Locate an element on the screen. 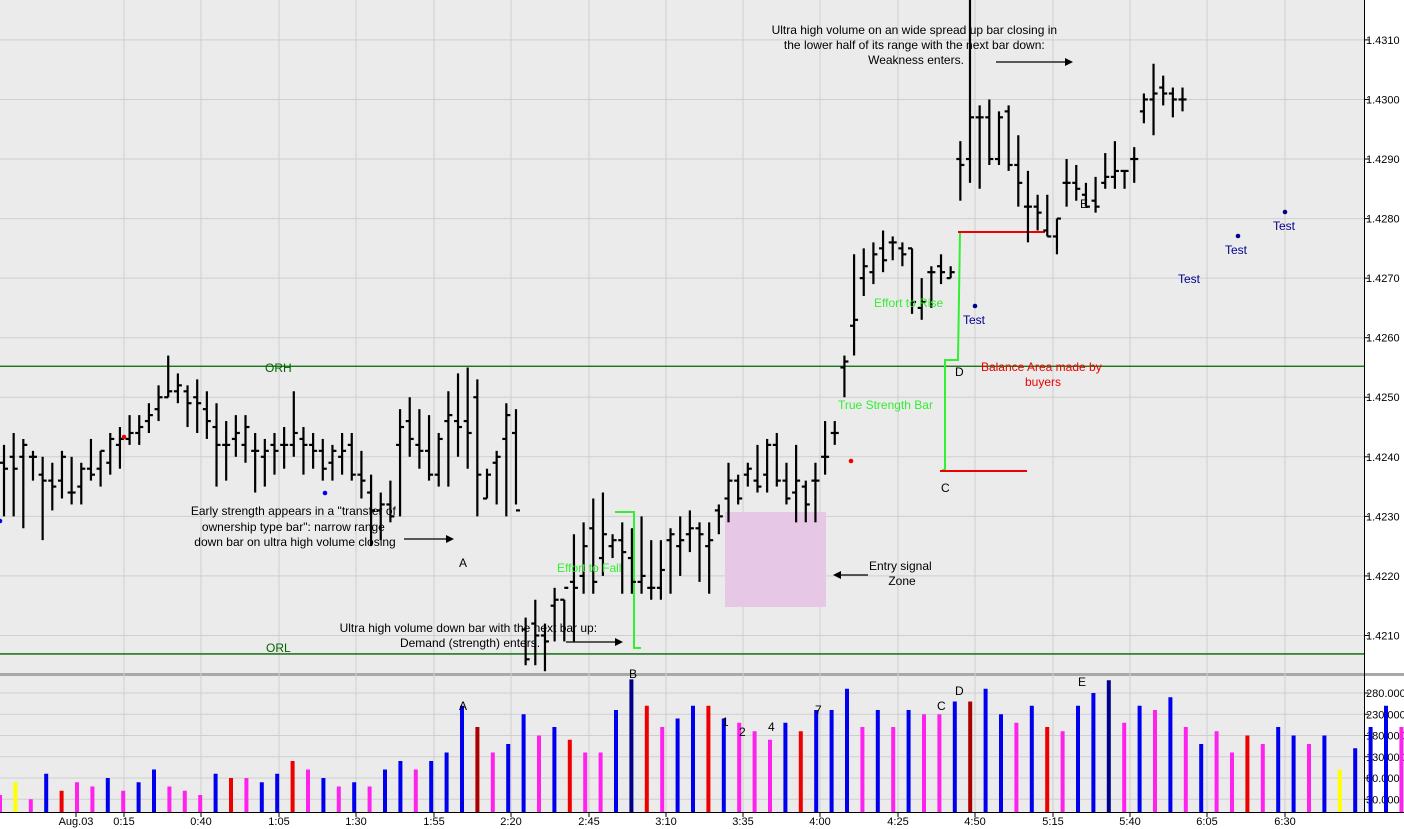 The width and height of the screenshot is (1404, 829). time-tick-label: 1:05 is located at coordinates (278, 822).